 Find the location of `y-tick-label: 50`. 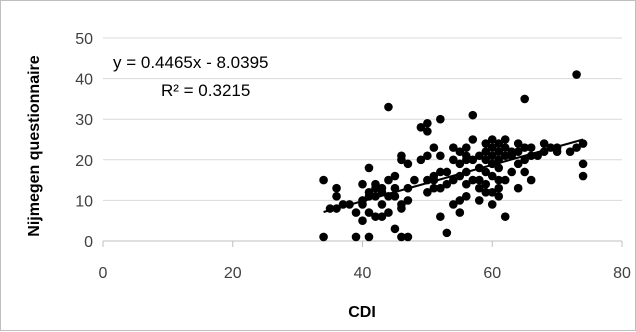

y-tick-label: 50 is located at coordinates (84, 39).